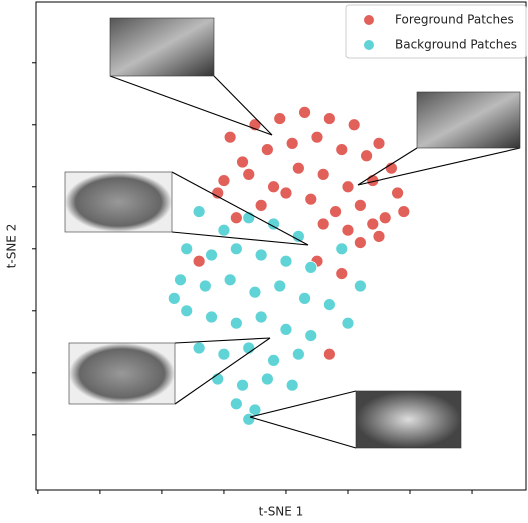  What do you see at coordinates (454, 20) in the screenshot?
I see `legend-label: Foreground Patches` at bounding box center [454, 20].